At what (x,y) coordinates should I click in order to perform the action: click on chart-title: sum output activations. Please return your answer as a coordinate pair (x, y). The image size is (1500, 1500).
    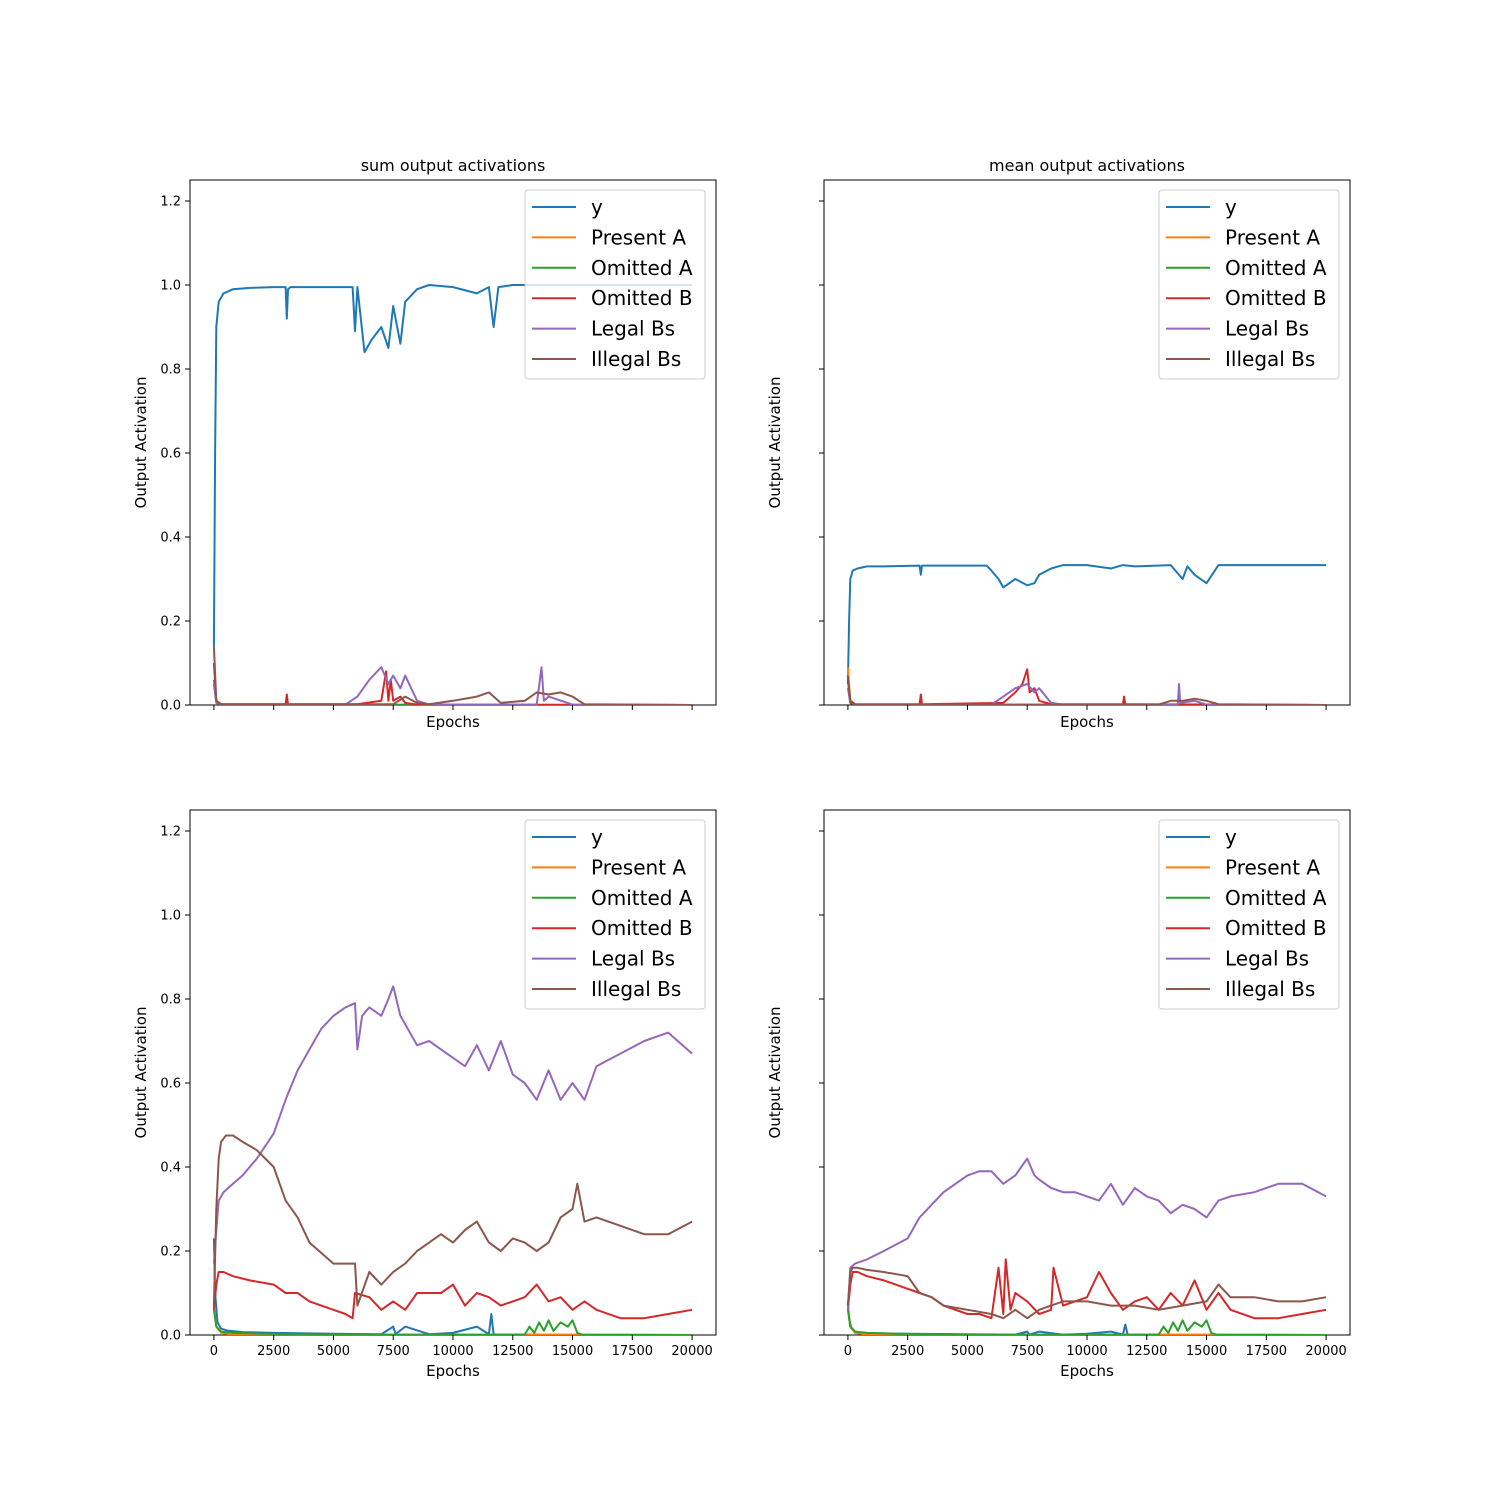
    Looking at the image, I should click on (453, 165).